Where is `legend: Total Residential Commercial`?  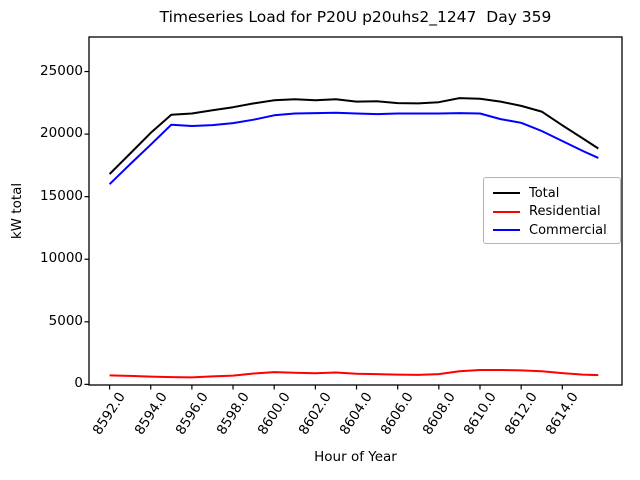
legend: Total Residential Commercial is located at coordinates (552, 210).